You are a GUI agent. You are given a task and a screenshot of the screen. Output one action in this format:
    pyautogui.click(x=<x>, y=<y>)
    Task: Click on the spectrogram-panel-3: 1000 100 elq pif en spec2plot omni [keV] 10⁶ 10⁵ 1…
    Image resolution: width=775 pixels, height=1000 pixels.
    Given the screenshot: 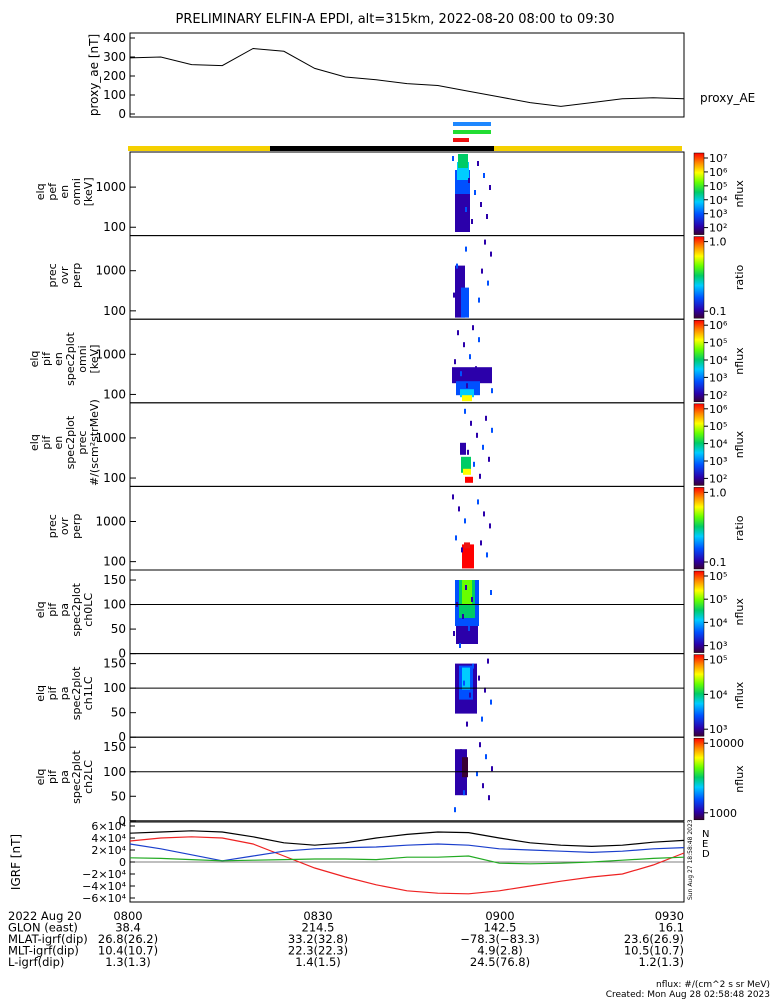 What is the action you would take?
    pyautogui.click(x=387, y=361)
    